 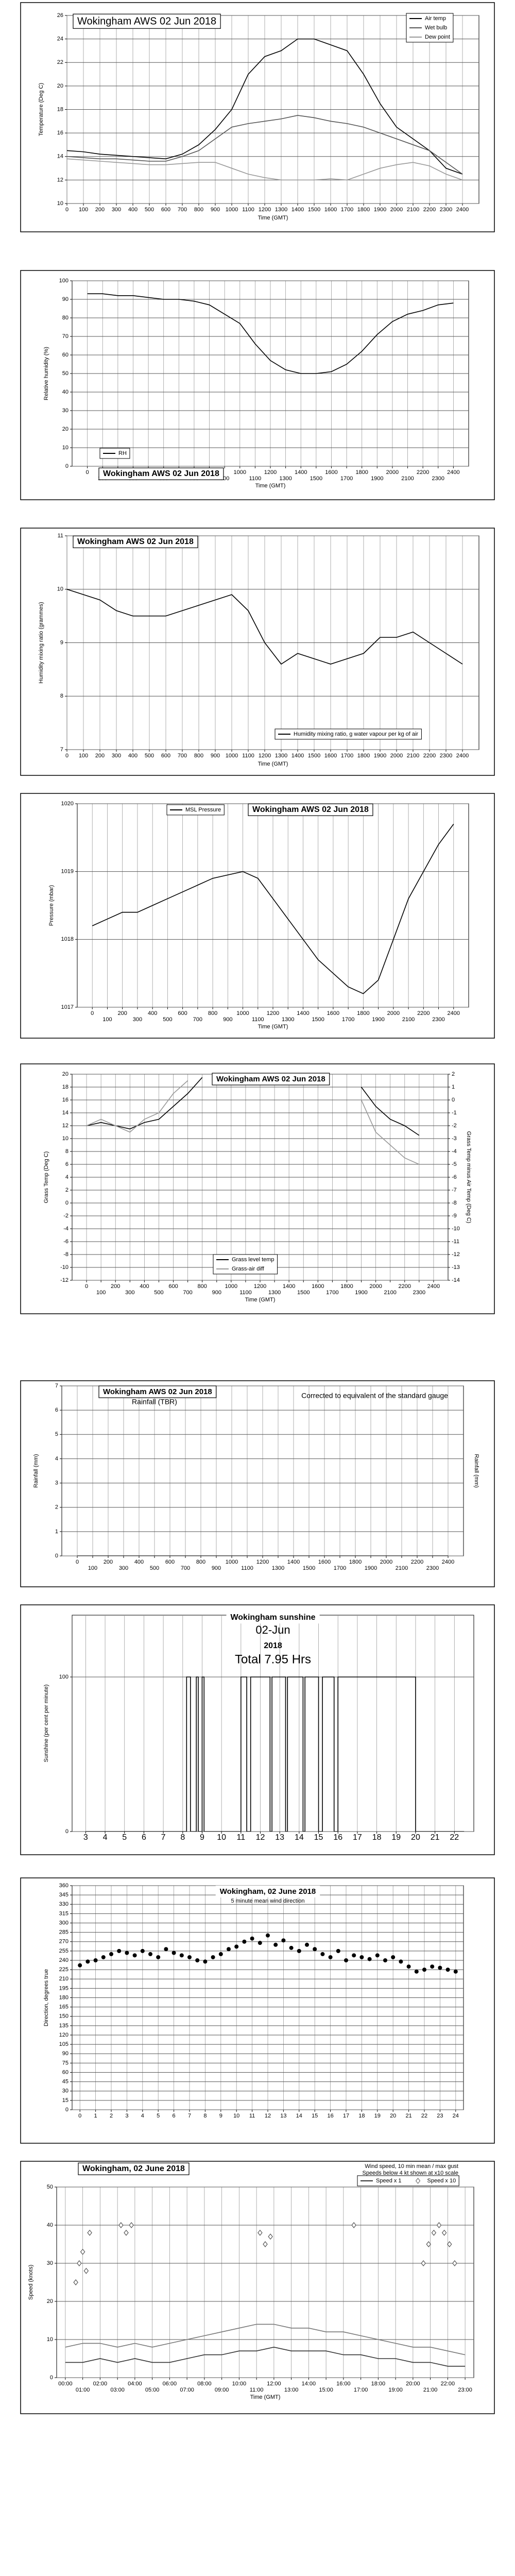 What do you see at coordinates (108, 1562) in the screenshot?
I see `x-tick-label: 200` at bounding box center [108, 1562].